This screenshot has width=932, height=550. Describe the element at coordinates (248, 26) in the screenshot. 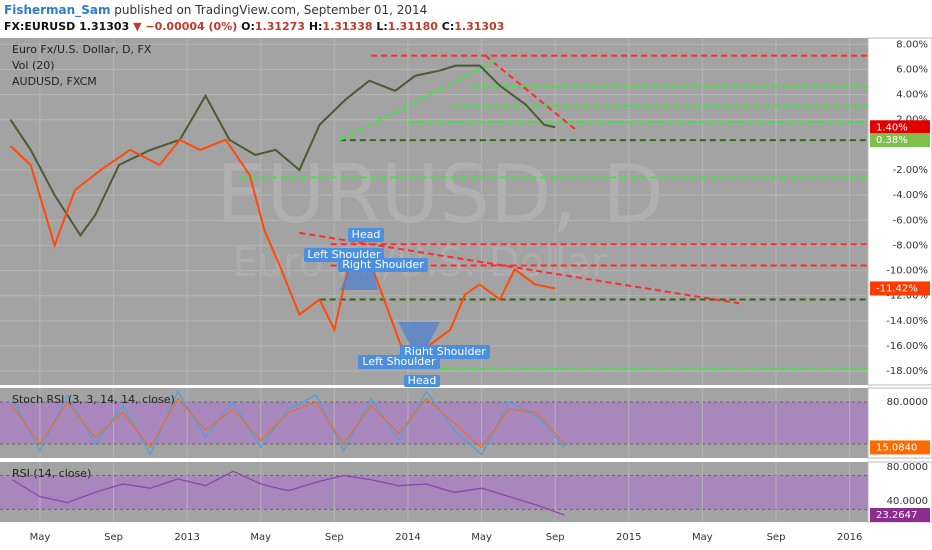

I see `quote-key: O:` at that location.